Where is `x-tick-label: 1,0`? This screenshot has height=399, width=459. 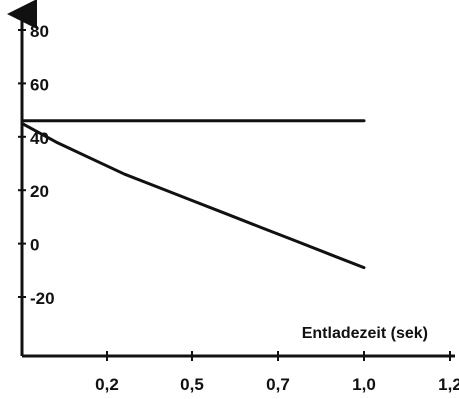 x-tick-label: 1,0 is located at coordinates (364, 384).